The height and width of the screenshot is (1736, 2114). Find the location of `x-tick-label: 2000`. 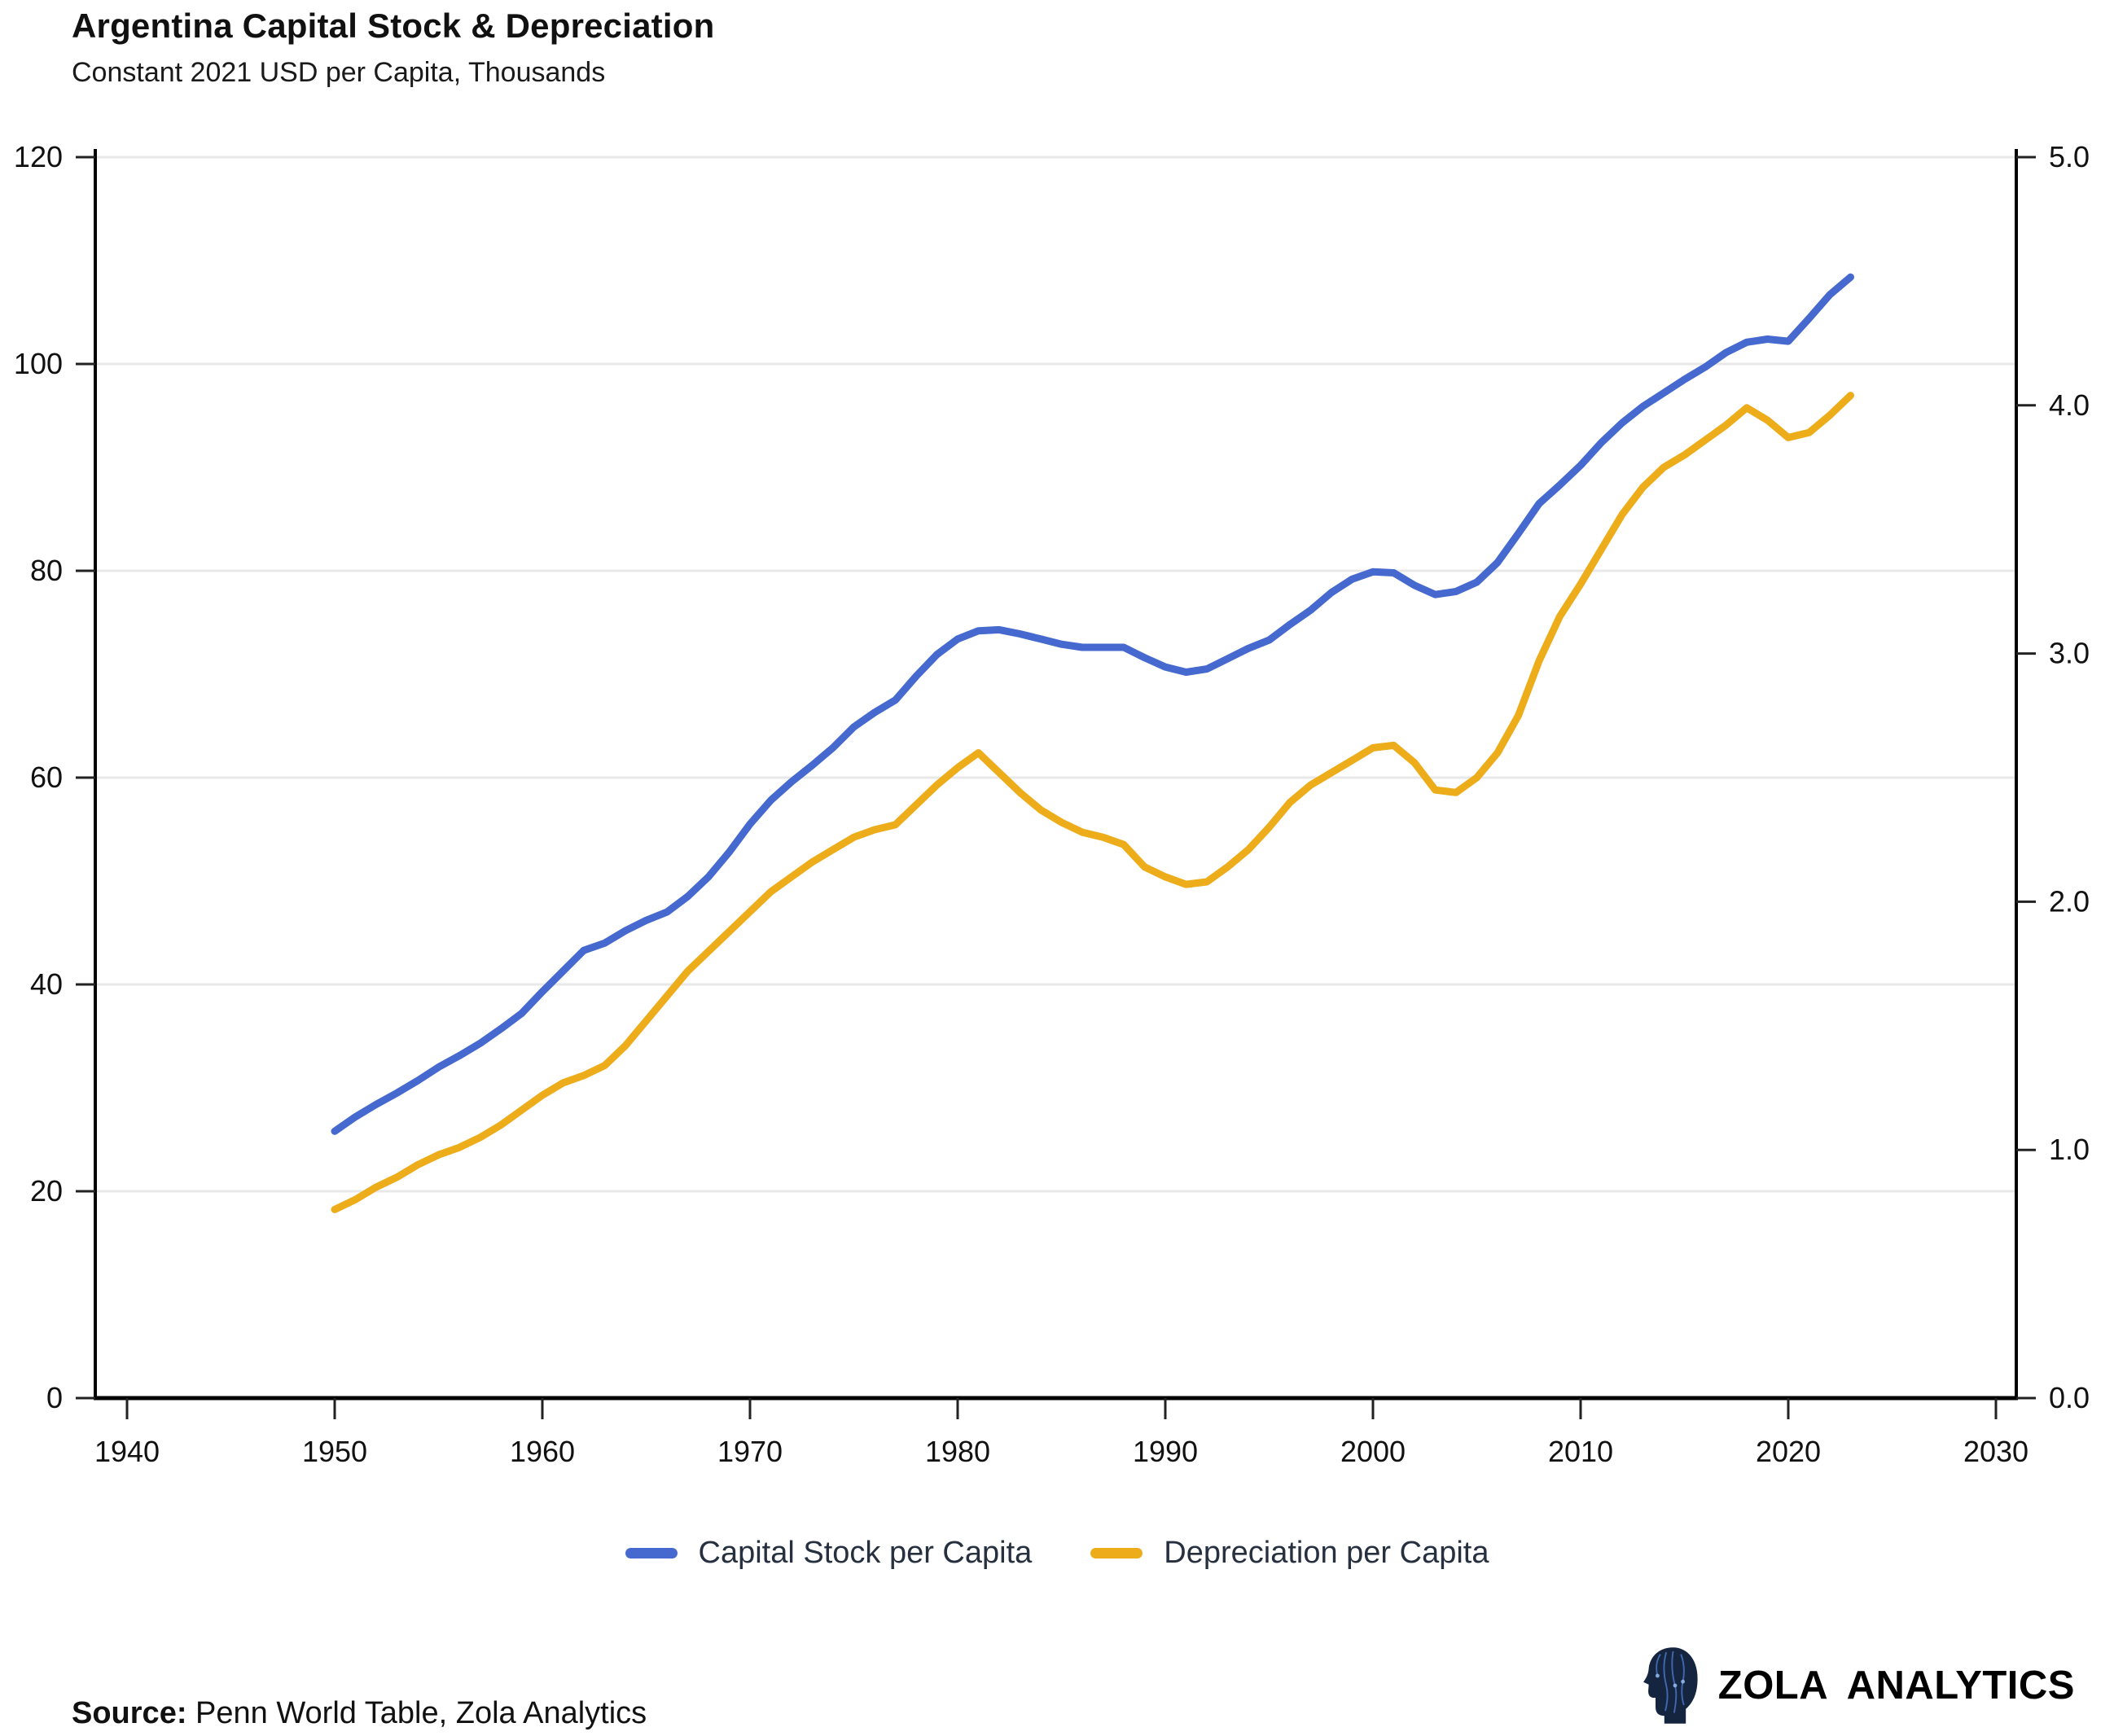

x-tick-label: 2000 is located at coordinates (1373, 1451).